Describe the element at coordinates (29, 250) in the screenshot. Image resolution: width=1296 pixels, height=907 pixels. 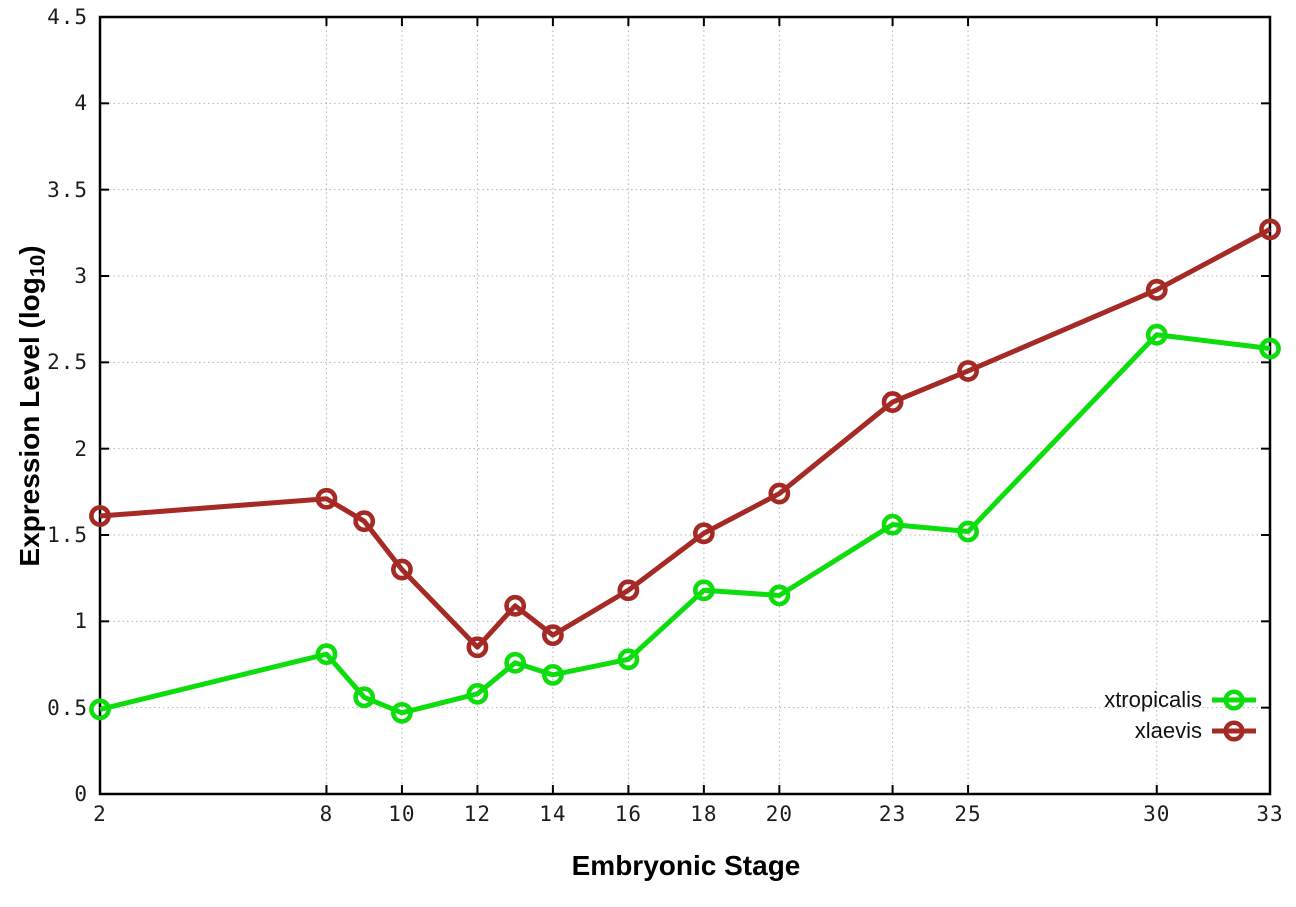
I see `y-axis-label-suffix: )` at that location.